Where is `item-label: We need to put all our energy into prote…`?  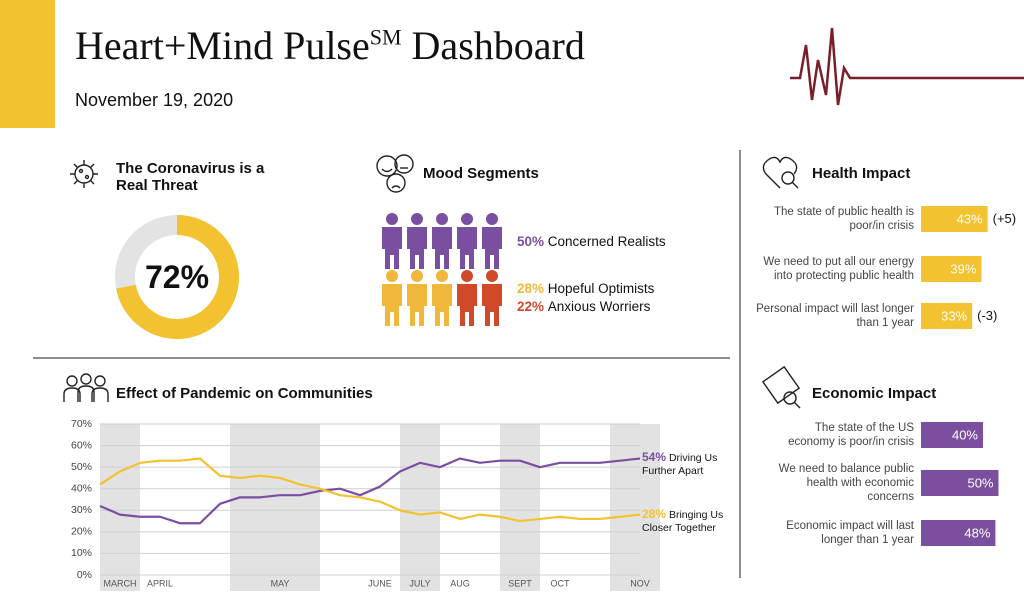 item-label: We need to put all our energy into prote… is located at coordinates (838, 269).